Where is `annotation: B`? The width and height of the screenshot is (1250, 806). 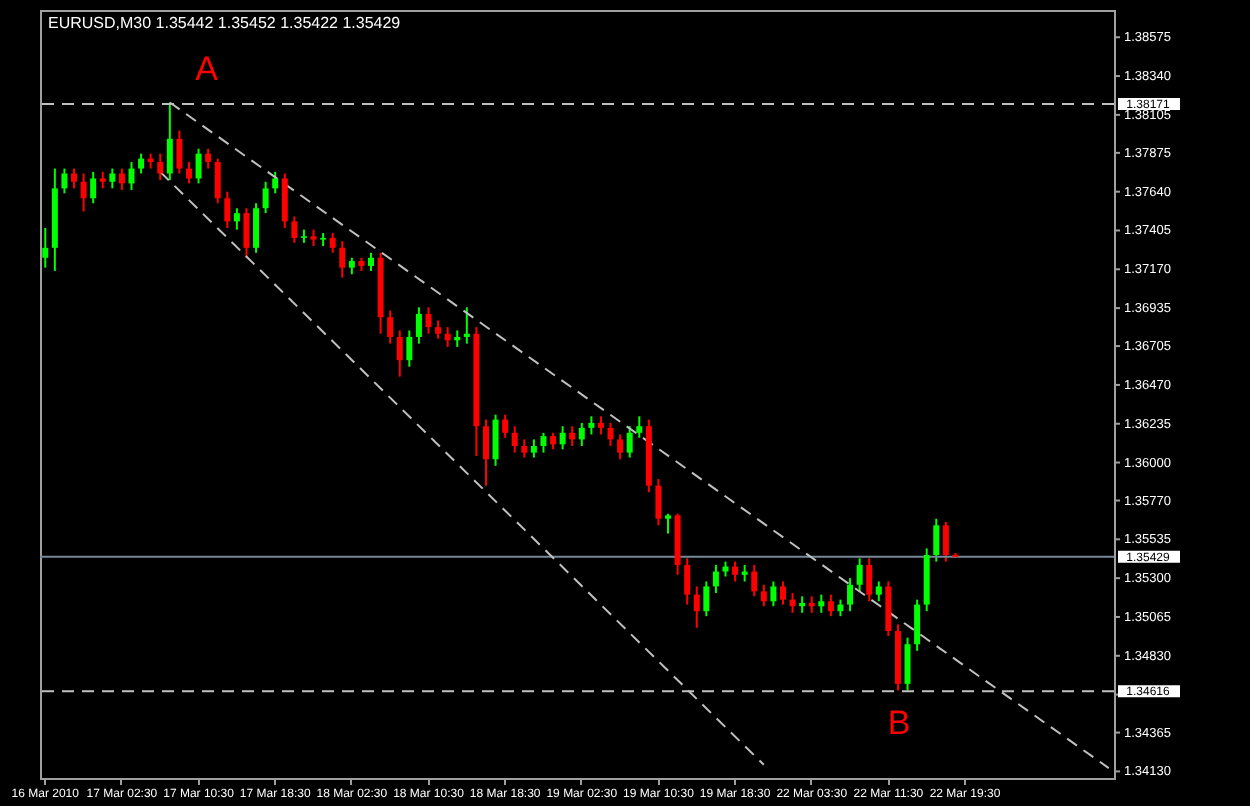
annotation: B is located at coordinates (899, 723).